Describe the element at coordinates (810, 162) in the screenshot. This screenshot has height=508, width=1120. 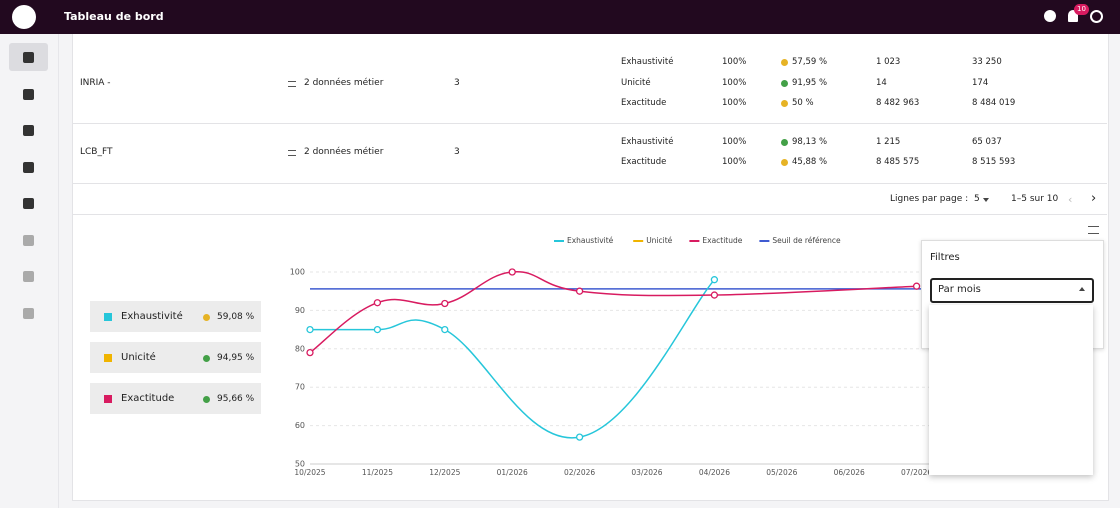
I see `metric-cell: 45,88 %` at that location.